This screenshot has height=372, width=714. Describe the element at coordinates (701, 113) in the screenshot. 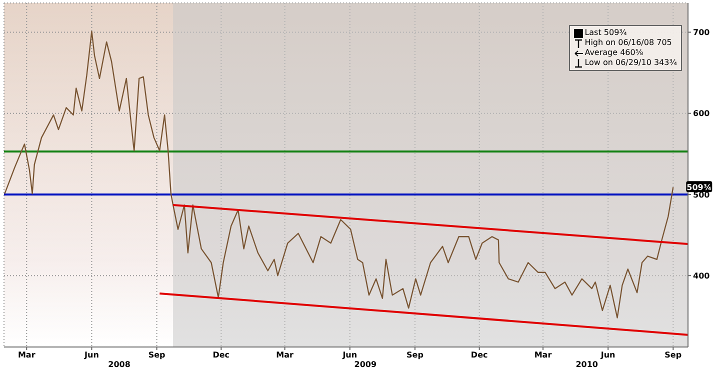

I see `y-tick-label: 600` at that location.